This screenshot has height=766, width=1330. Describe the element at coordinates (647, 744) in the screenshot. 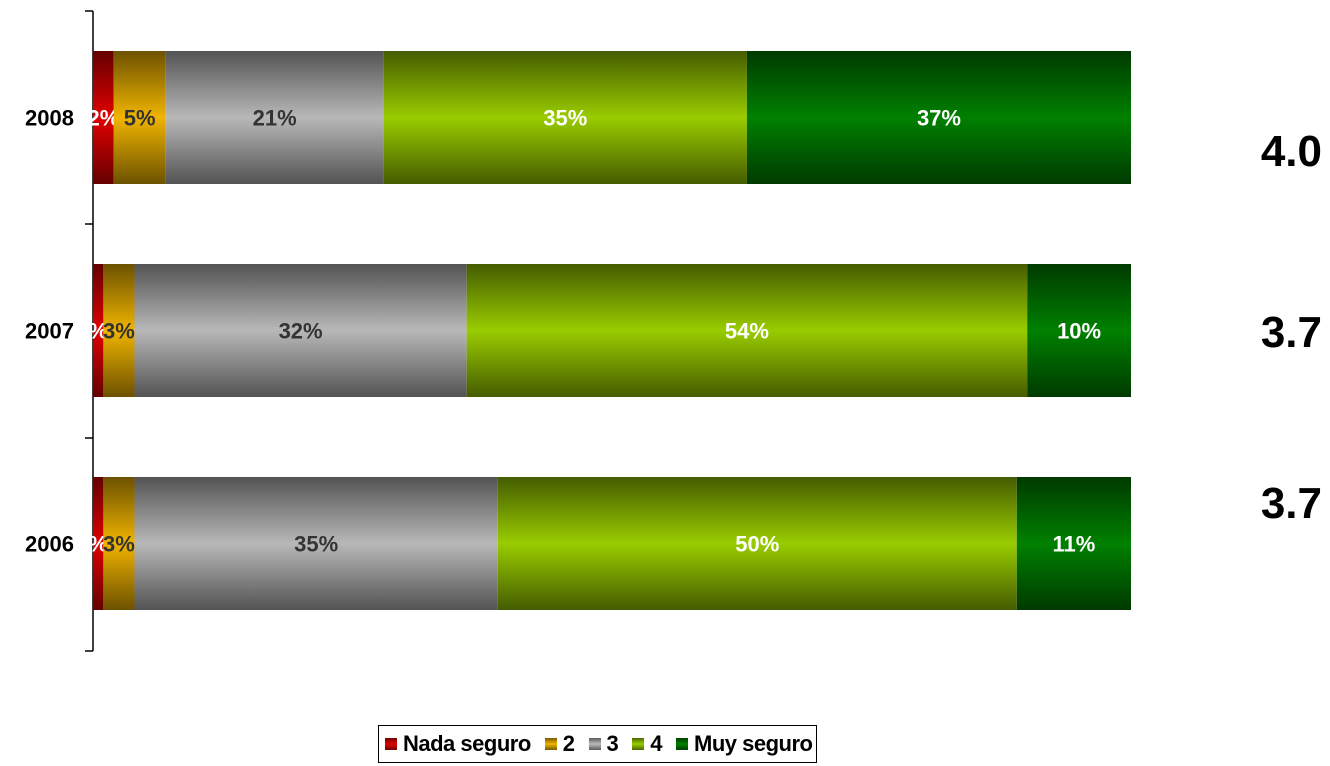

I see `legend-item: 4` at that location.